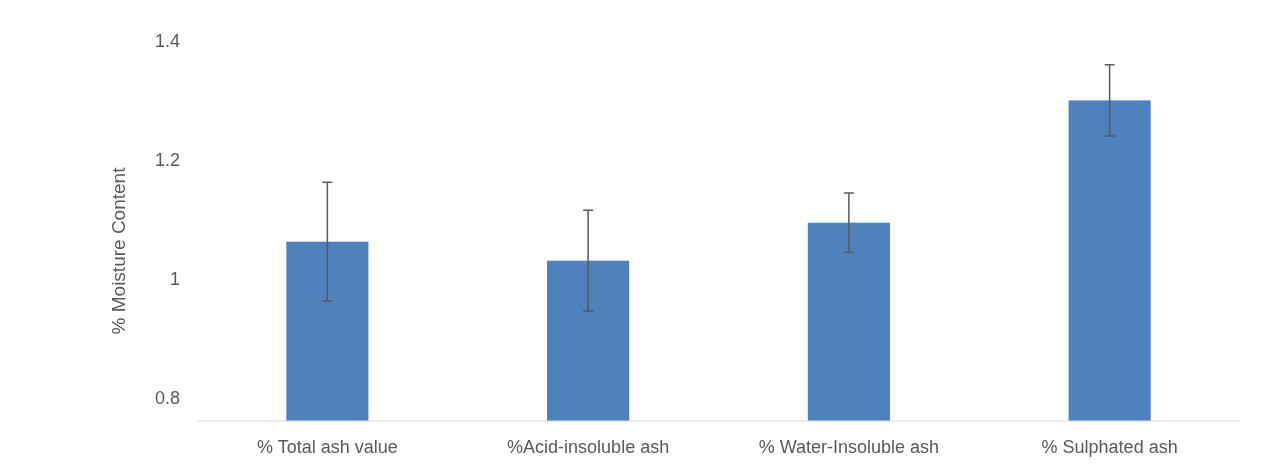  What do you see at coordinates (167, 397) in the screenshot?
I see `y-tick-label: 0.8` at bounding box center [167, 397].